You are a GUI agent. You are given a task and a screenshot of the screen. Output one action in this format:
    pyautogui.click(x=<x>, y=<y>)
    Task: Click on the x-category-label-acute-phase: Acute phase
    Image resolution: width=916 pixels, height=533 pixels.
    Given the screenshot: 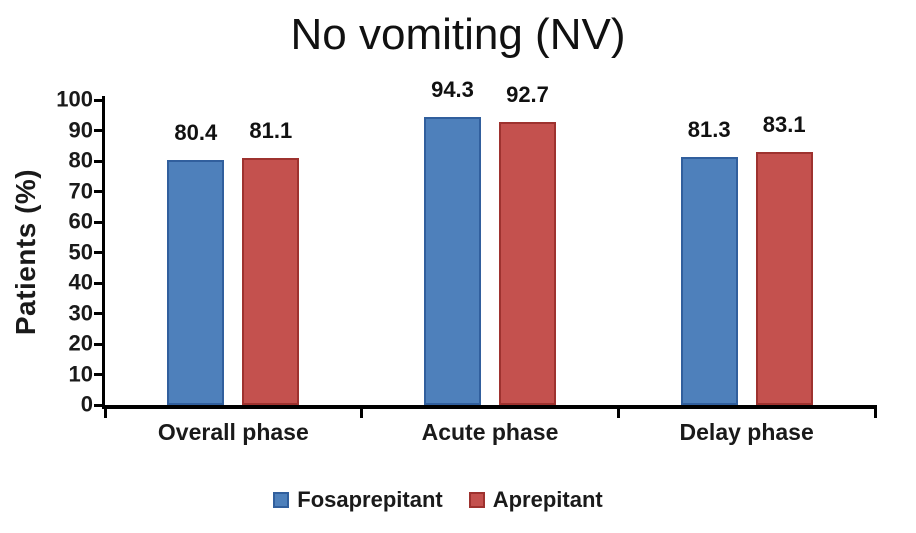 What is the action you would take?
    pyautogui.click(x=490, y=432)
    